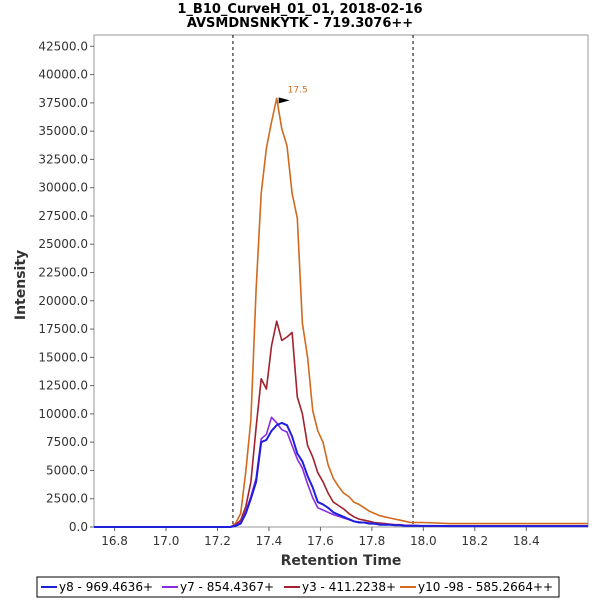 Image resolution: width=600 pixels, height=600 pixels. What do you see at coordinates (67, 442) in the screenshot?
I see `y-tick-label: 7500.0` at bounding box center [67, 442].